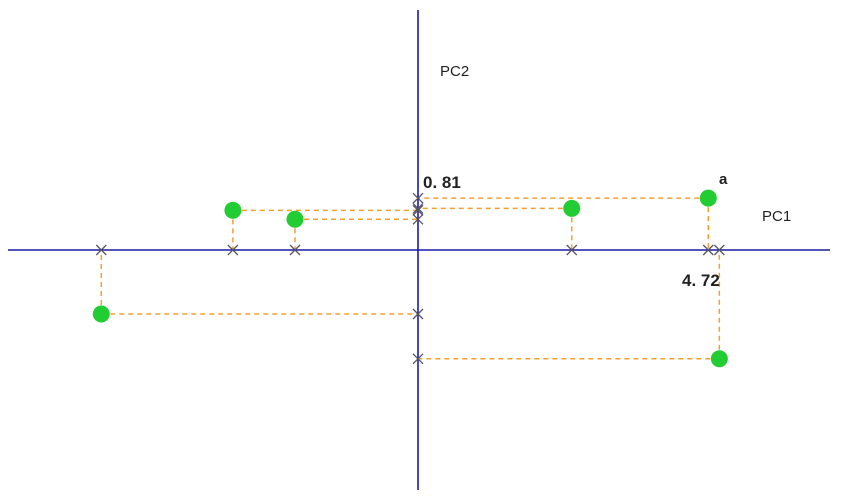 The width and height of the screenshot is (841, 500). I want to click on data-point-a, so click(708, 198).